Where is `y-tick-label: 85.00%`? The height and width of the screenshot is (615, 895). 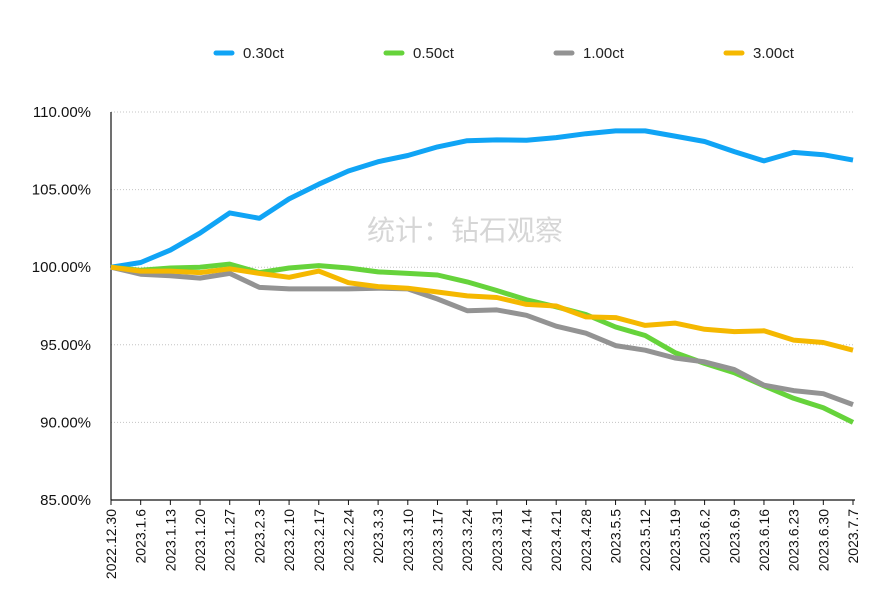
y-tick-label: 85.00% is located at coordinates (65, 500).